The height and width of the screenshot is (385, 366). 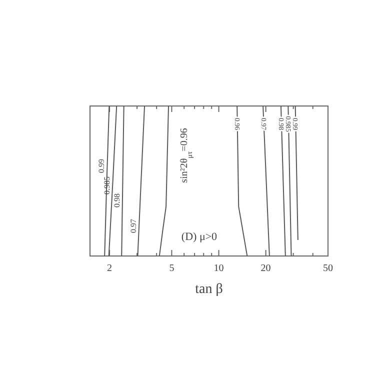 I want to click on text: 0.985, so click(x=107, y=185).